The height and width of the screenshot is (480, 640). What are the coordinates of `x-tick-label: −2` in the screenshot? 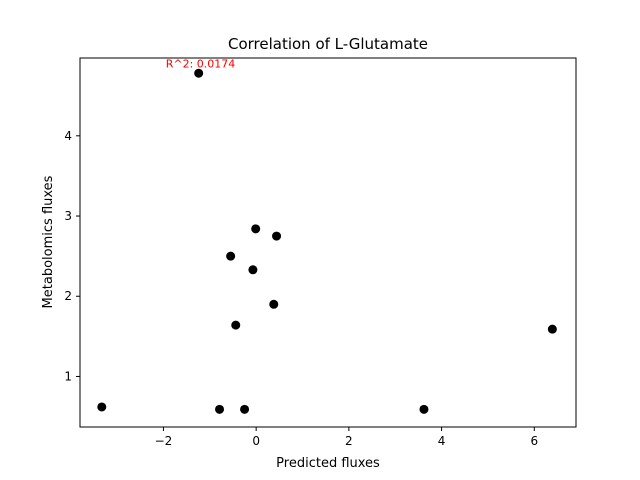 It's located at (164, 441).